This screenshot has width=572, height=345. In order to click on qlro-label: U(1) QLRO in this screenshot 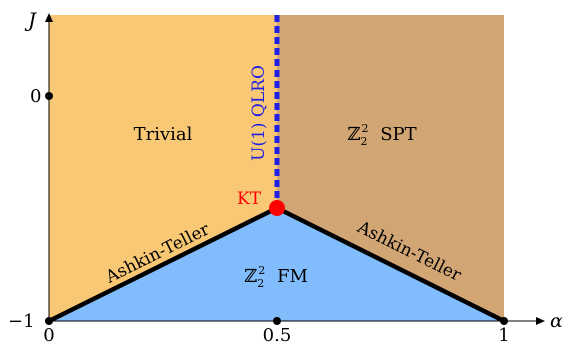, I will do `click(259, 113)`.